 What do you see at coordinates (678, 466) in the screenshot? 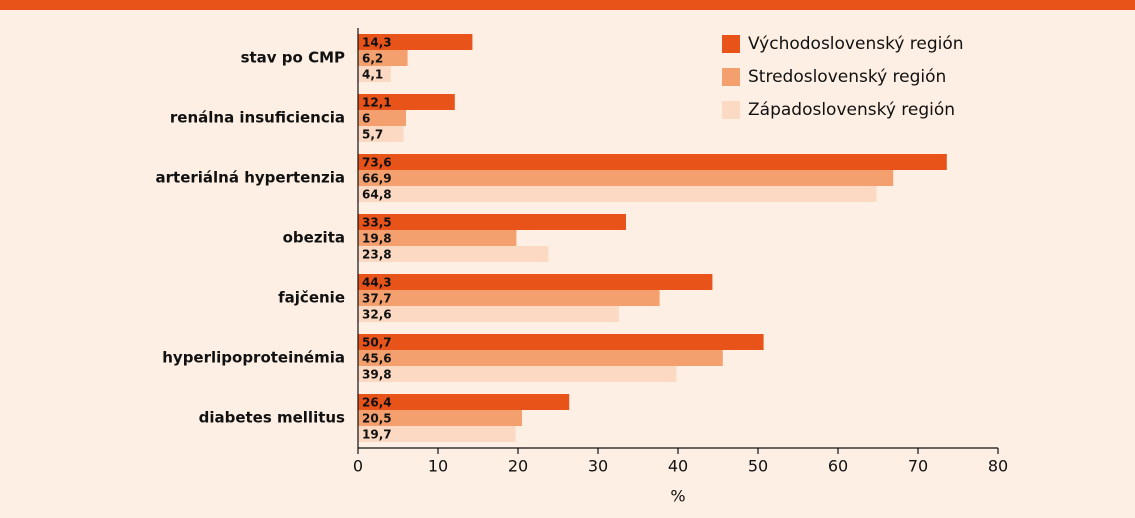
I see `x-tick-label: 40` at bounding box center [678, 466].